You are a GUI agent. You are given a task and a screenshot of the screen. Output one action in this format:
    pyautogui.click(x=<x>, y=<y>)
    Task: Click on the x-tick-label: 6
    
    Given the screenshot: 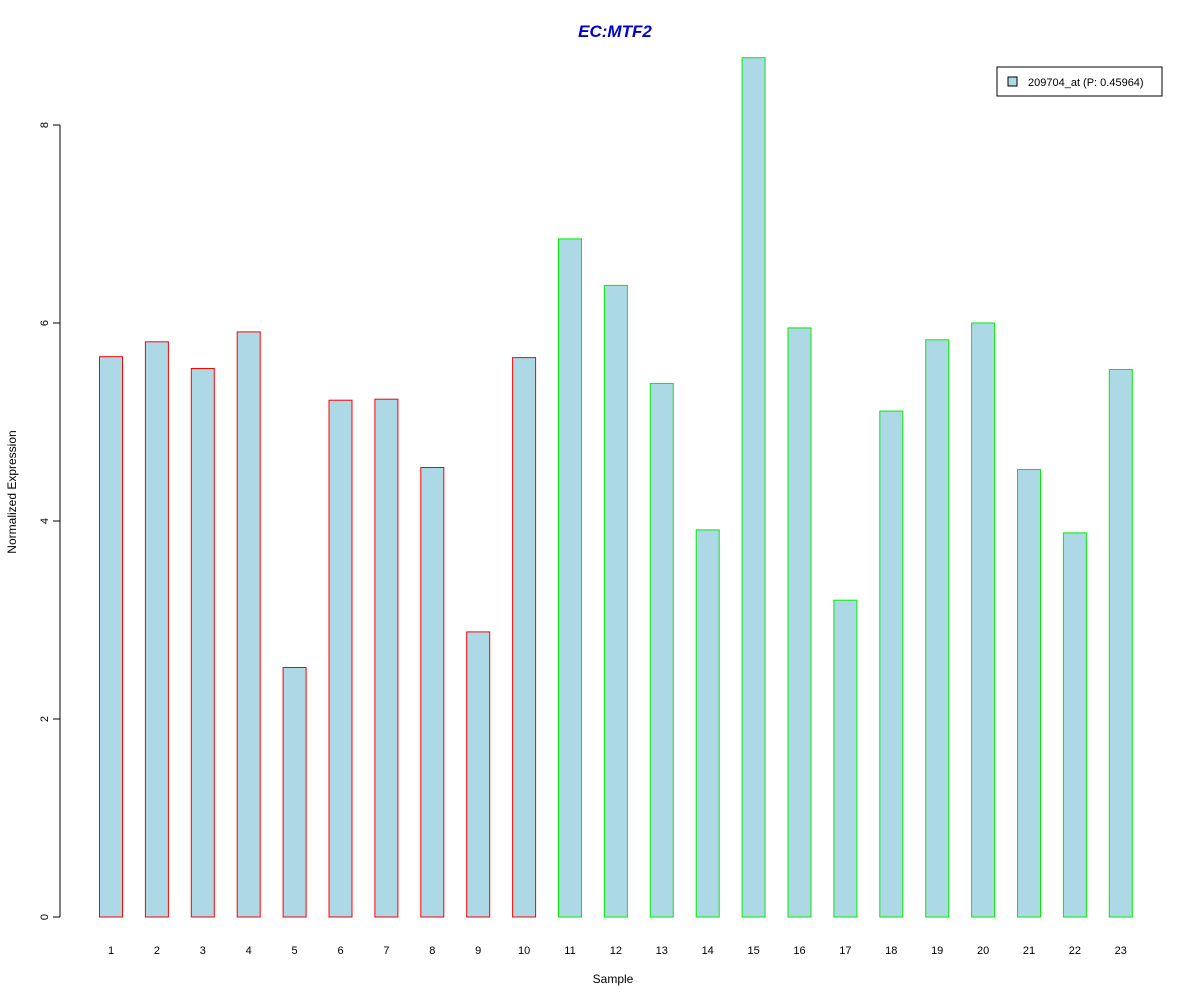 What is the action you would take?
    pyautogui.click(x=340, y=951)
    